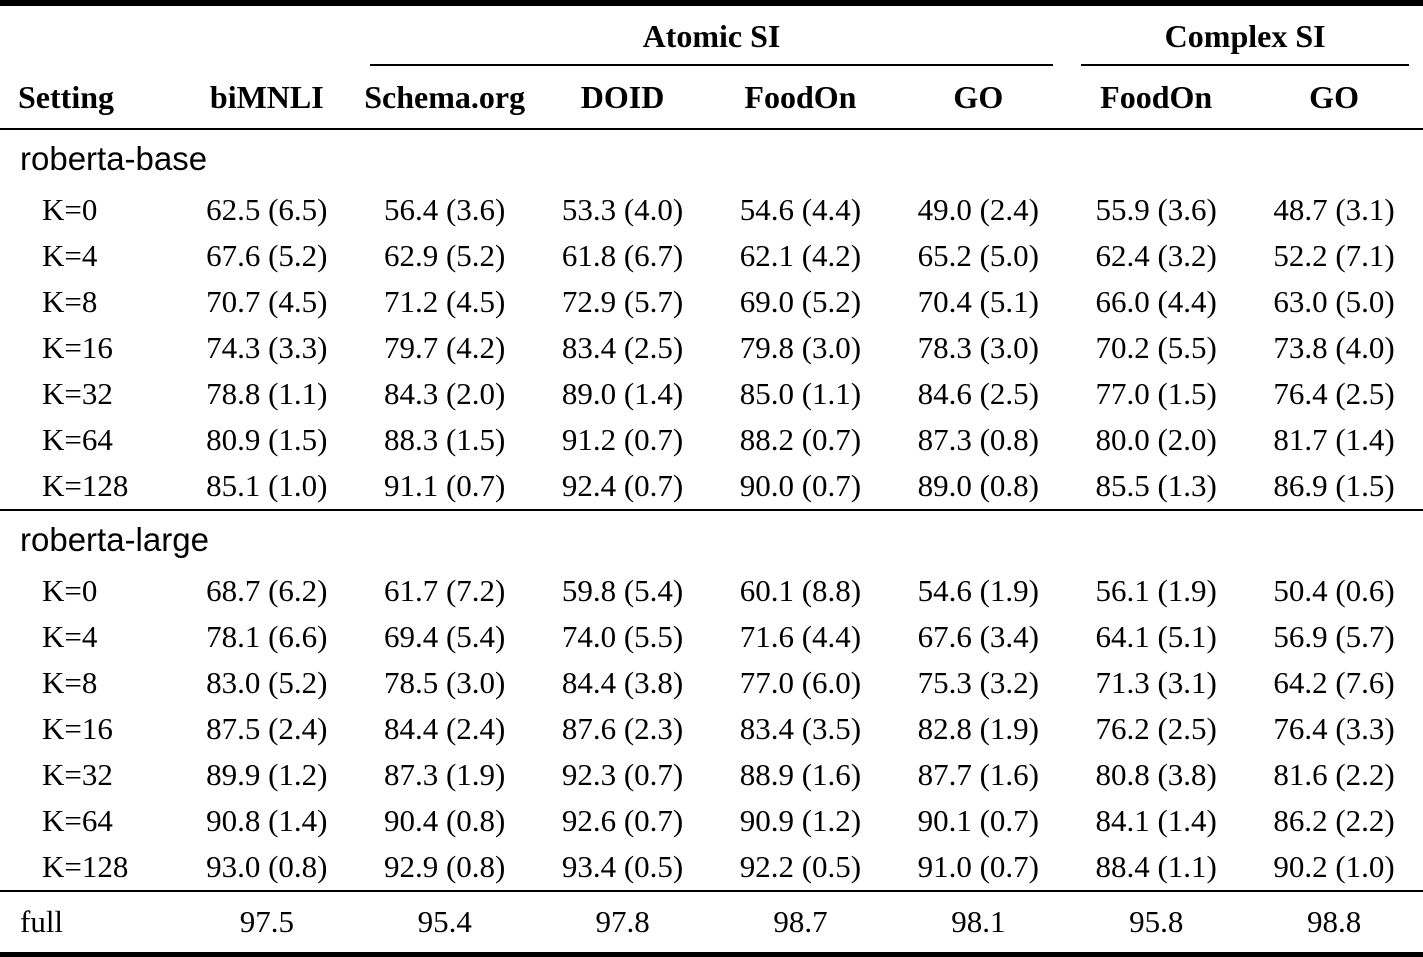 The width and height of the screenshot is (1423, 957). Describe the element at coordinates (444, 921) in the screenshot. I see `value-cell: 95.4` at that location.